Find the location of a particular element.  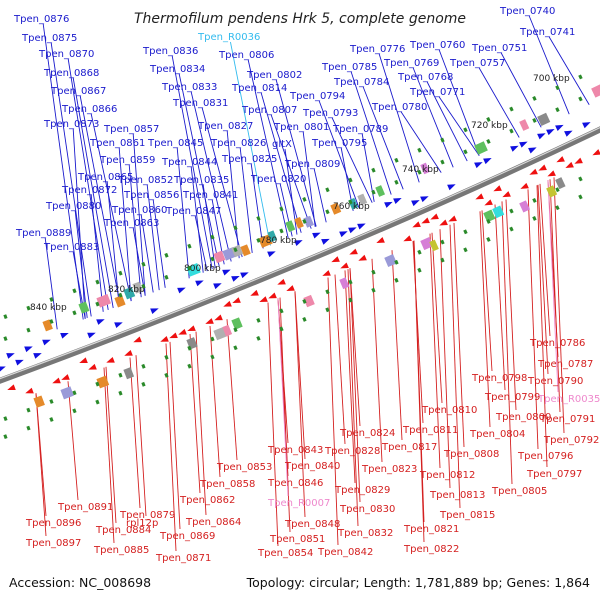

gene-label: Tpen_R0007 is located at coordinates (298, 503).